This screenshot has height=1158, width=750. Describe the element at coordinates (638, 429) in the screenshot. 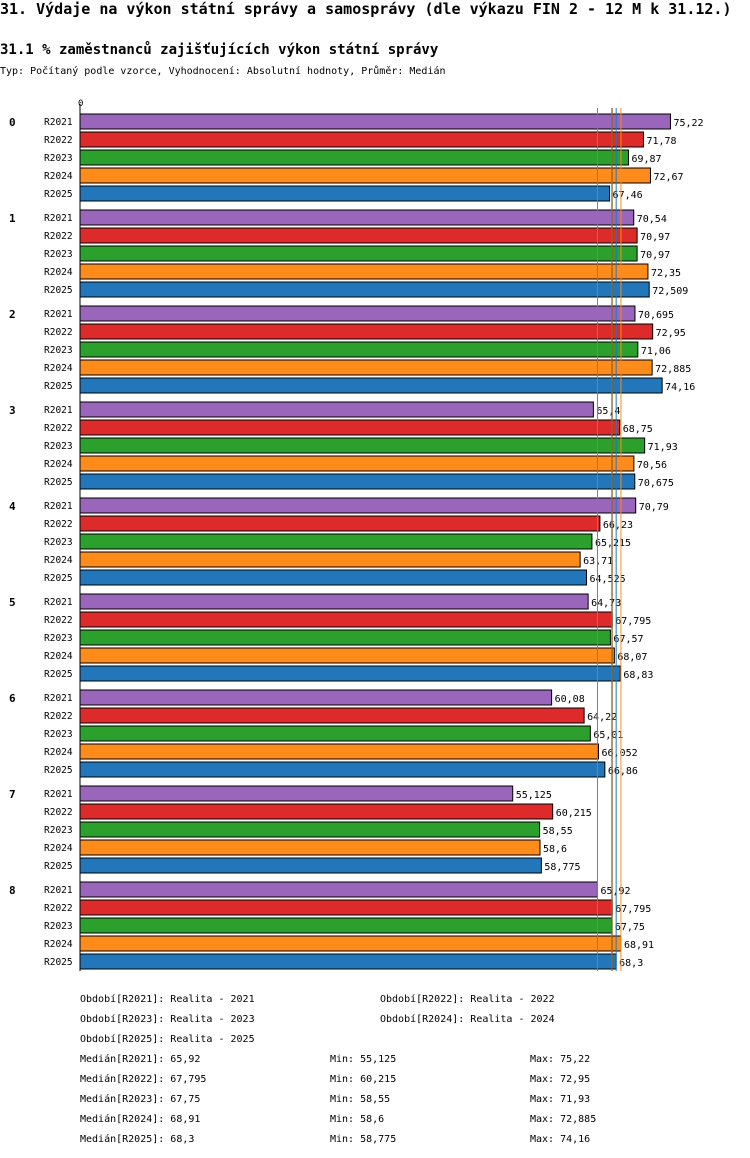

I see `data-label: 68,75` at that location.